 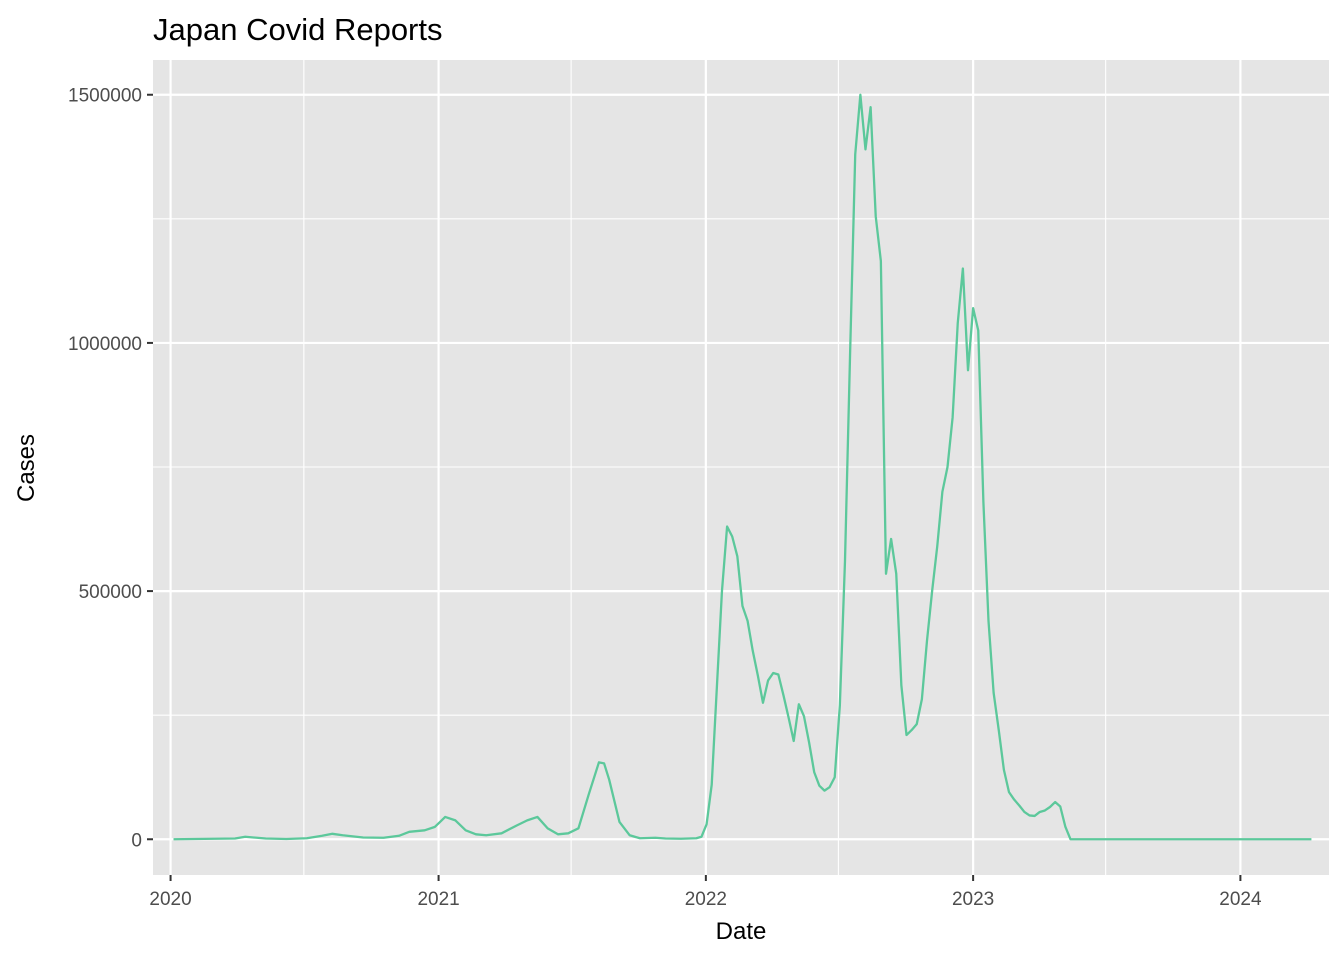 What do you see at coordinates (105, 96) in the screenshot?
I see `y-tick-label: 1500000` at bounding box center [105, 96].